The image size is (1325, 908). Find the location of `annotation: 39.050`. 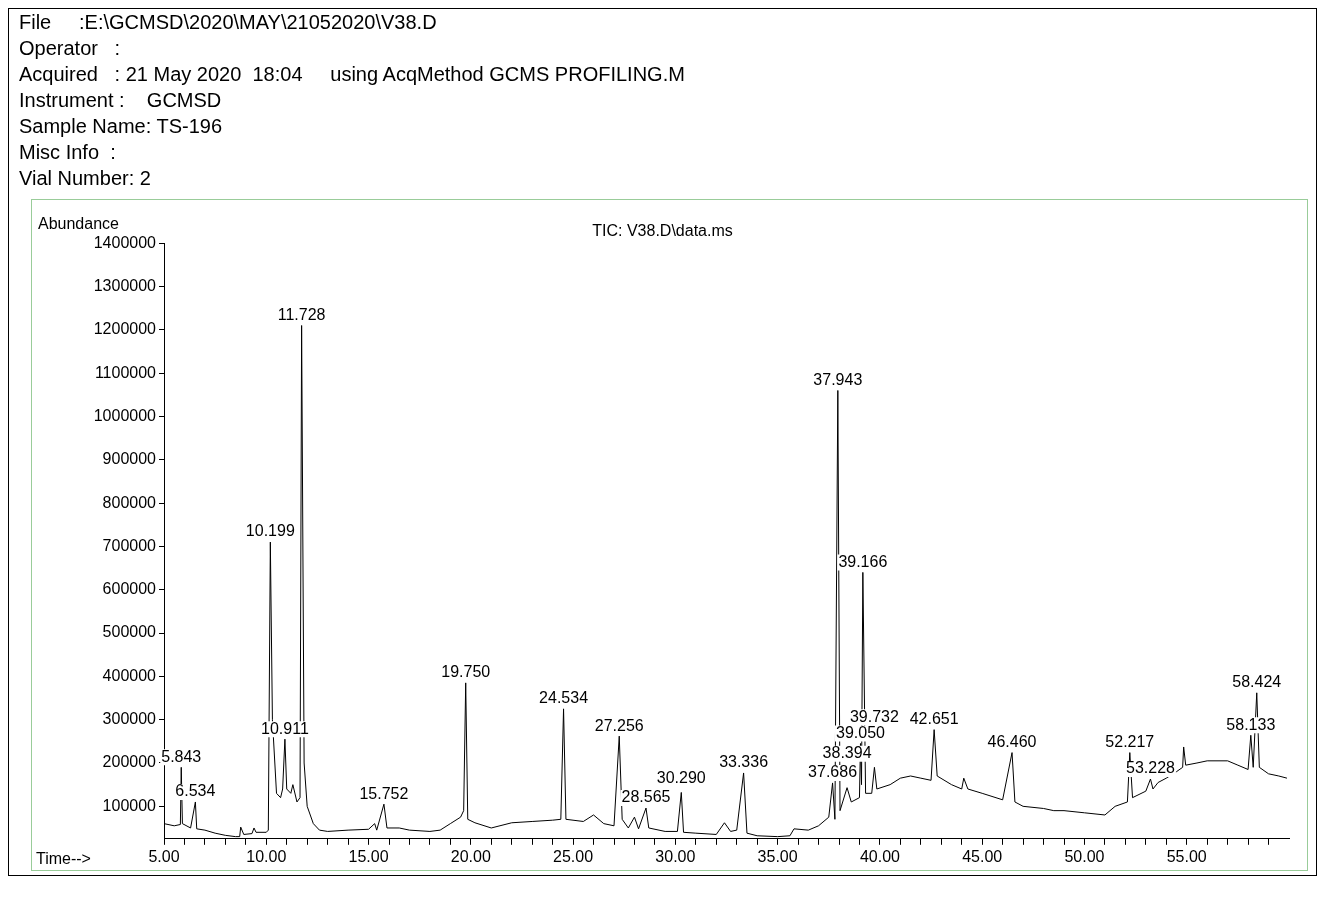

annotation: 39.050 is located at coordinates (861, 732).